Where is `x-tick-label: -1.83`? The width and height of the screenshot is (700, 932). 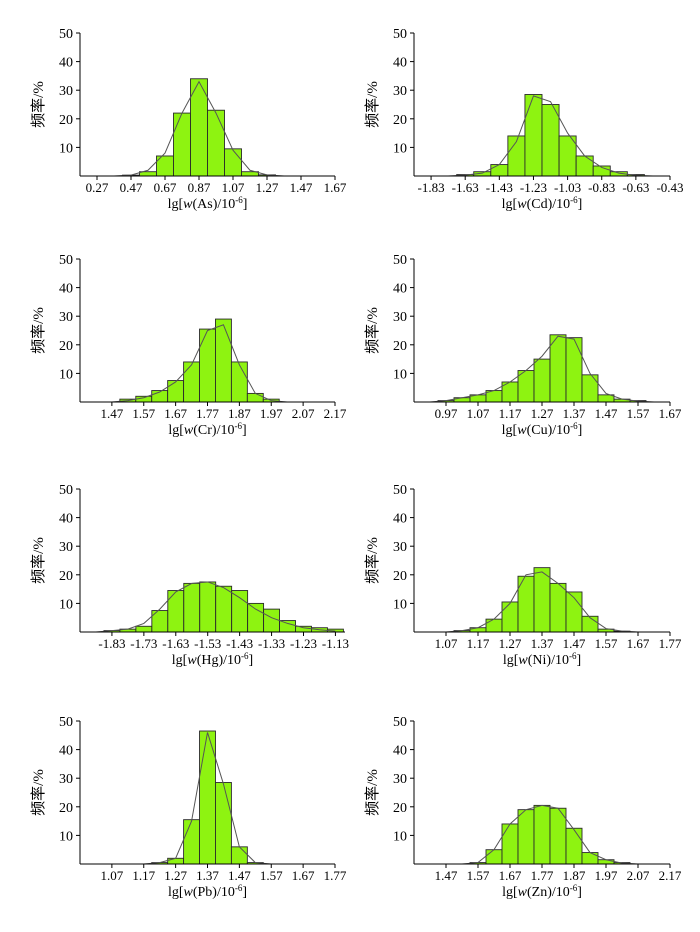 x-tick-label: -1.83 is located at coordinates (111, 643).